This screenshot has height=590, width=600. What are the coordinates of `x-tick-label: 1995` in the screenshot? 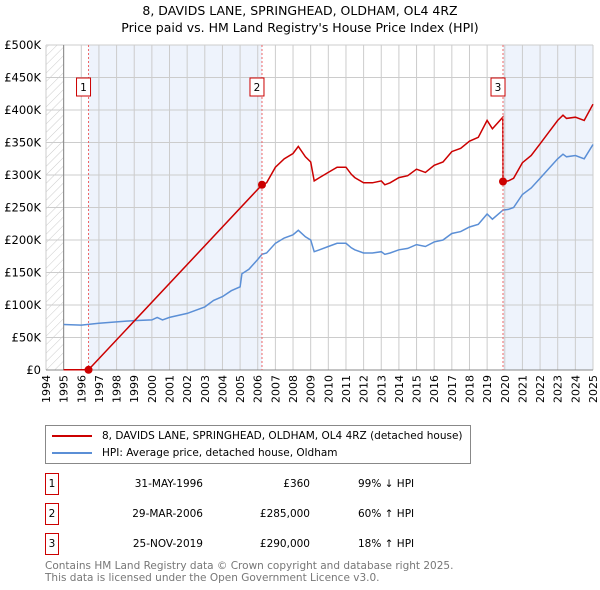 It's located at (64, 389).